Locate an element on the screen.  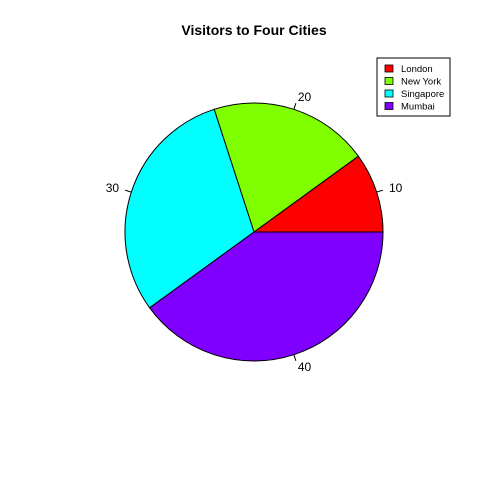
pie-slice-new-york is located at coordinates (286, 167).